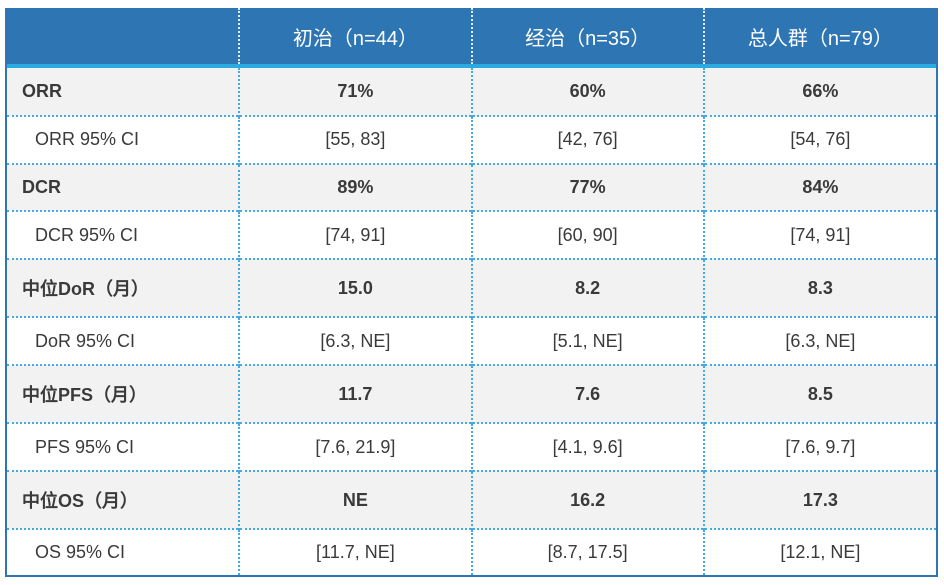 The image size is (944, 585). I want to click on corner-header-cell, so click(123, 38).